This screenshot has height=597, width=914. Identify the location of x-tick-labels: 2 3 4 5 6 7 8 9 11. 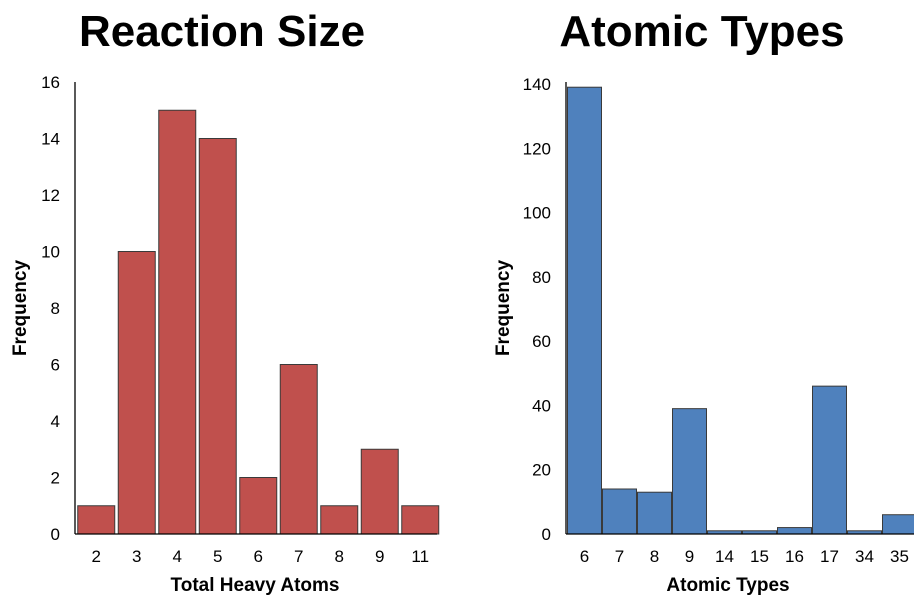
(261, 556).